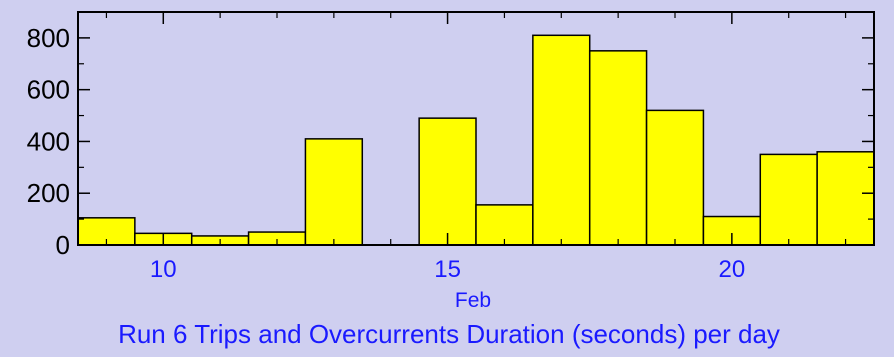  What do you see at coordinates (447, 269) in the screenshot?
I see `x-tick-label: 15` at bounding box center [447, 269].